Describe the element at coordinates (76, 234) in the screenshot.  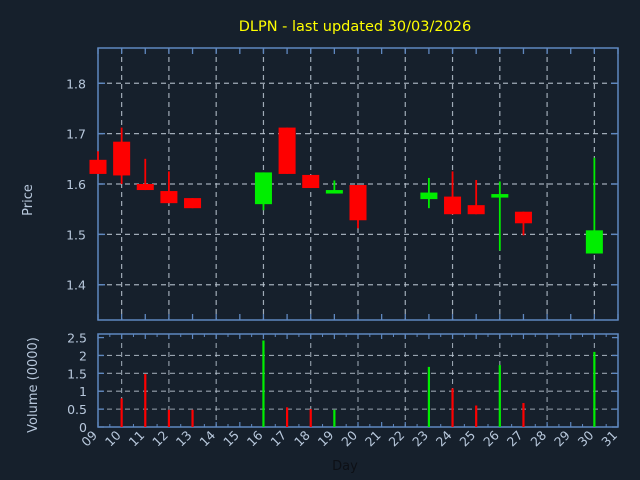
I see `price-tick-label: 1.5` at that location.